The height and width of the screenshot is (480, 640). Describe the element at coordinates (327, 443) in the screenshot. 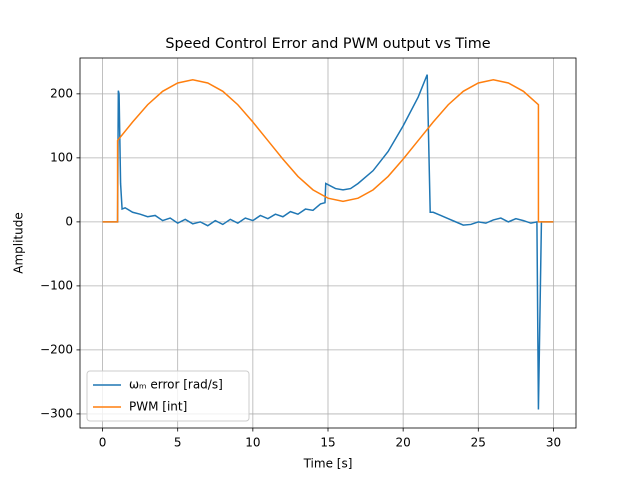

I see `x-tick-label: 15` at that location.